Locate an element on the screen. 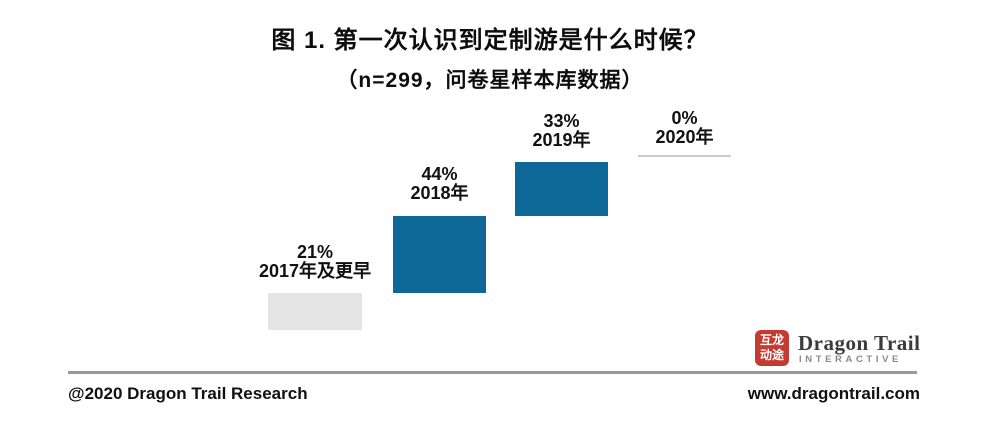 Image resolution: width=1002 pixels, height=442 pixels. bar-2017-and-earlier-label: 21% 2017年及更早 is located at coordinates (315, 262).